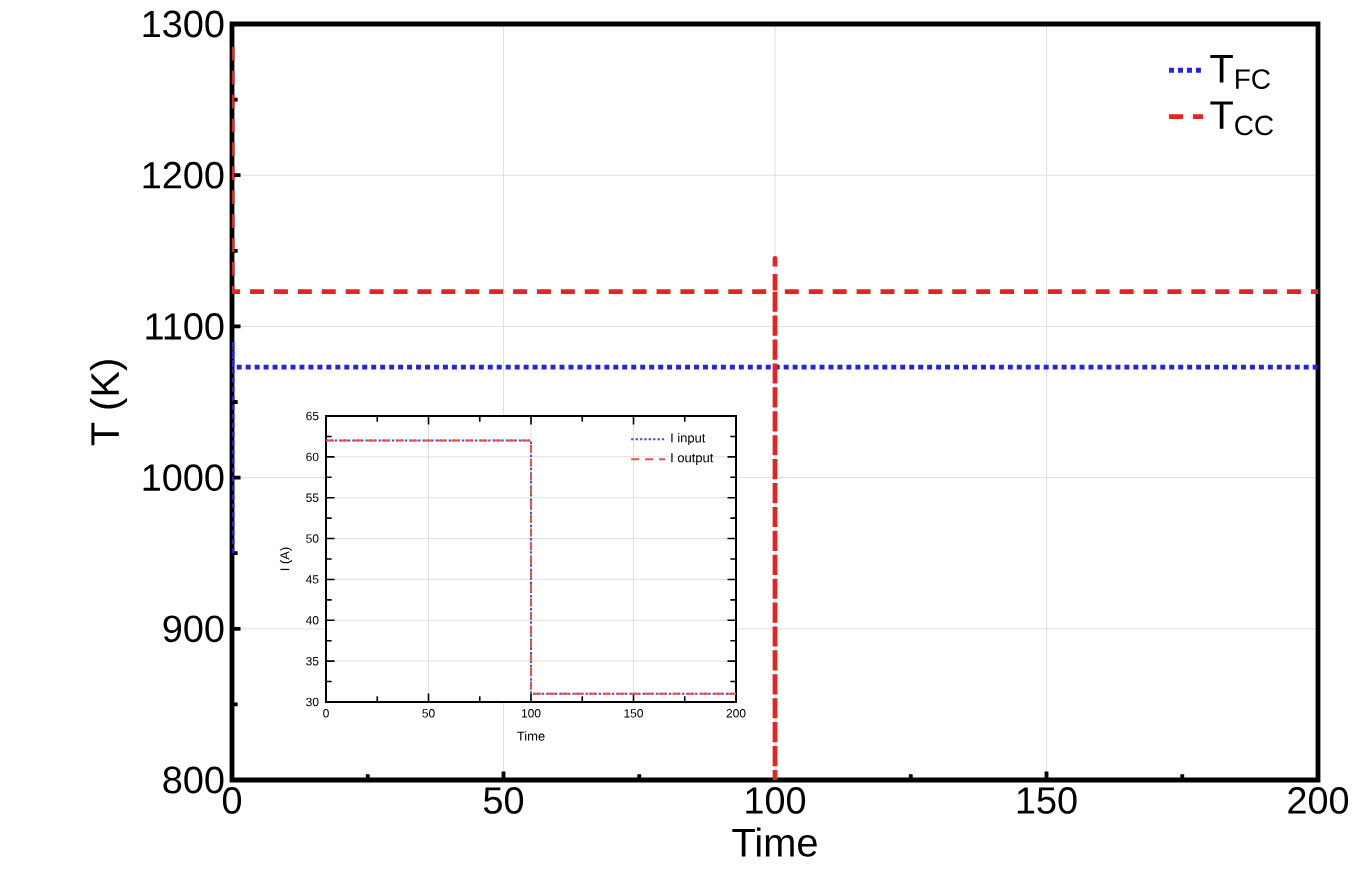 This screenshot has width=1352, height=894. Describe the element at coordinates (108, 403) in the screenshot. I see `y-axis-title: T (K)` at that location.